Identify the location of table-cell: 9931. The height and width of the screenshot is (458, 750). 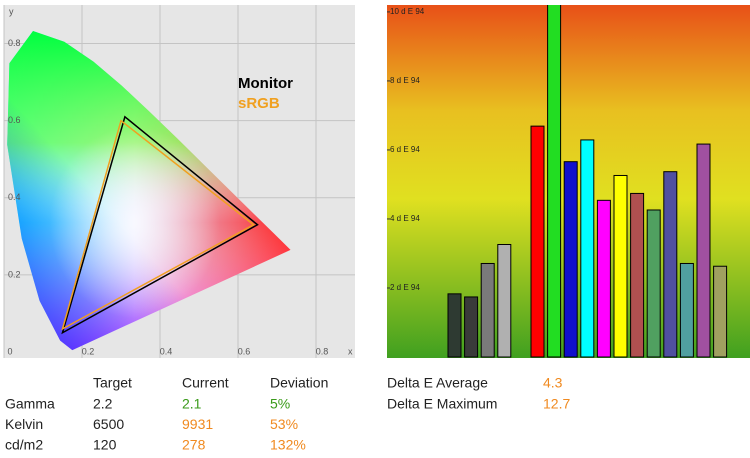
(197, 424).